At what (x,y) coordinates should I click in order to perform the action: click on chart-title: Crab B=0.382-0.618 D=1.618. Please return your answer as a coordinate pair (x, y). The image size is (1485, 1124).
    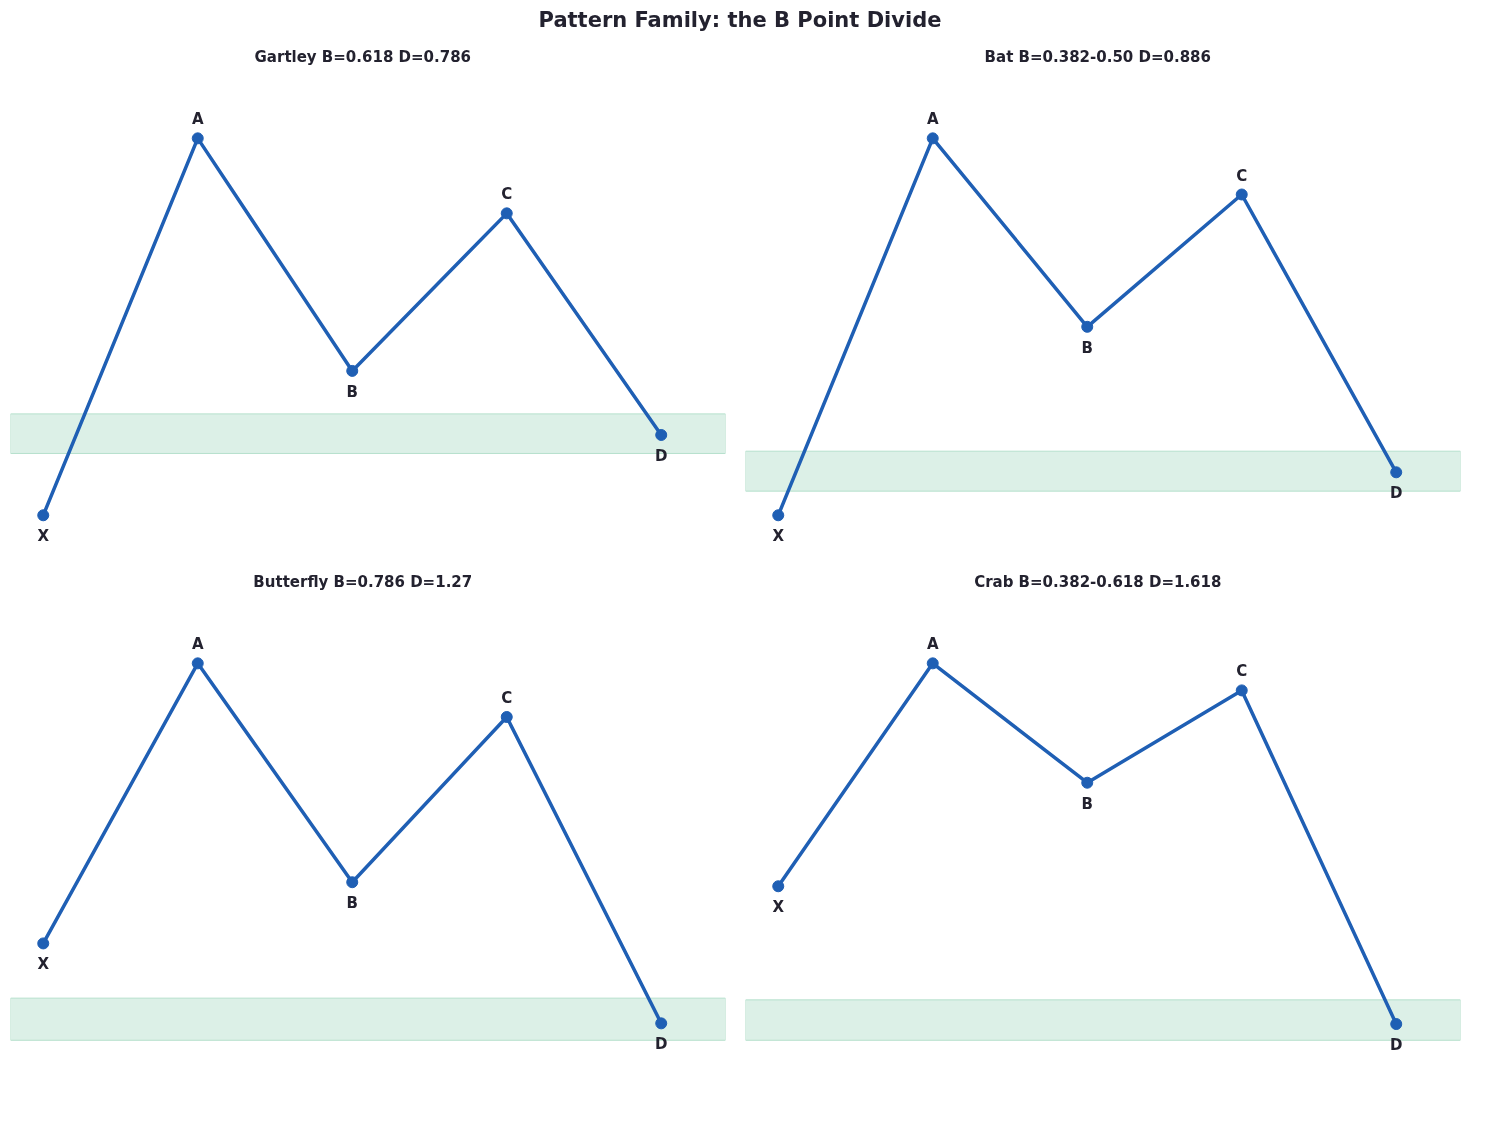
    Looking at the image, I should click on (1098, 581).